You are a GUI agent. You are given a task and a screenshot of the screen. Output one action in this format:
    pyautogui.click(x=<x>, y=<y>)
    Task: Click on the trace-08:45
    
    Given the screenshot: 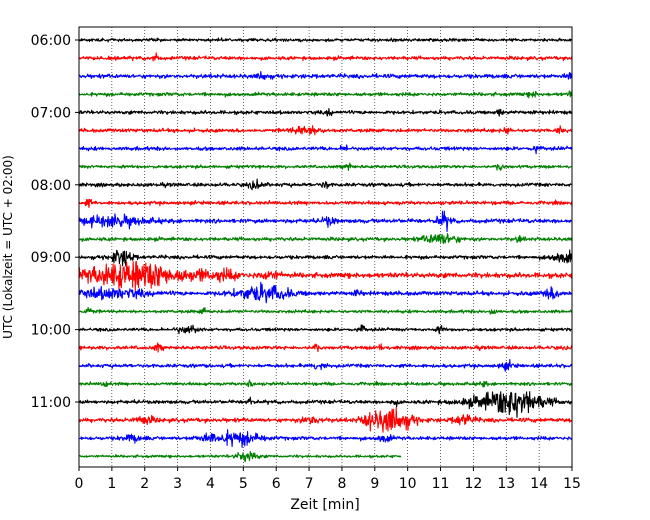 What is the action you would take?
    pyautogui.click(x=325, y=239)
    